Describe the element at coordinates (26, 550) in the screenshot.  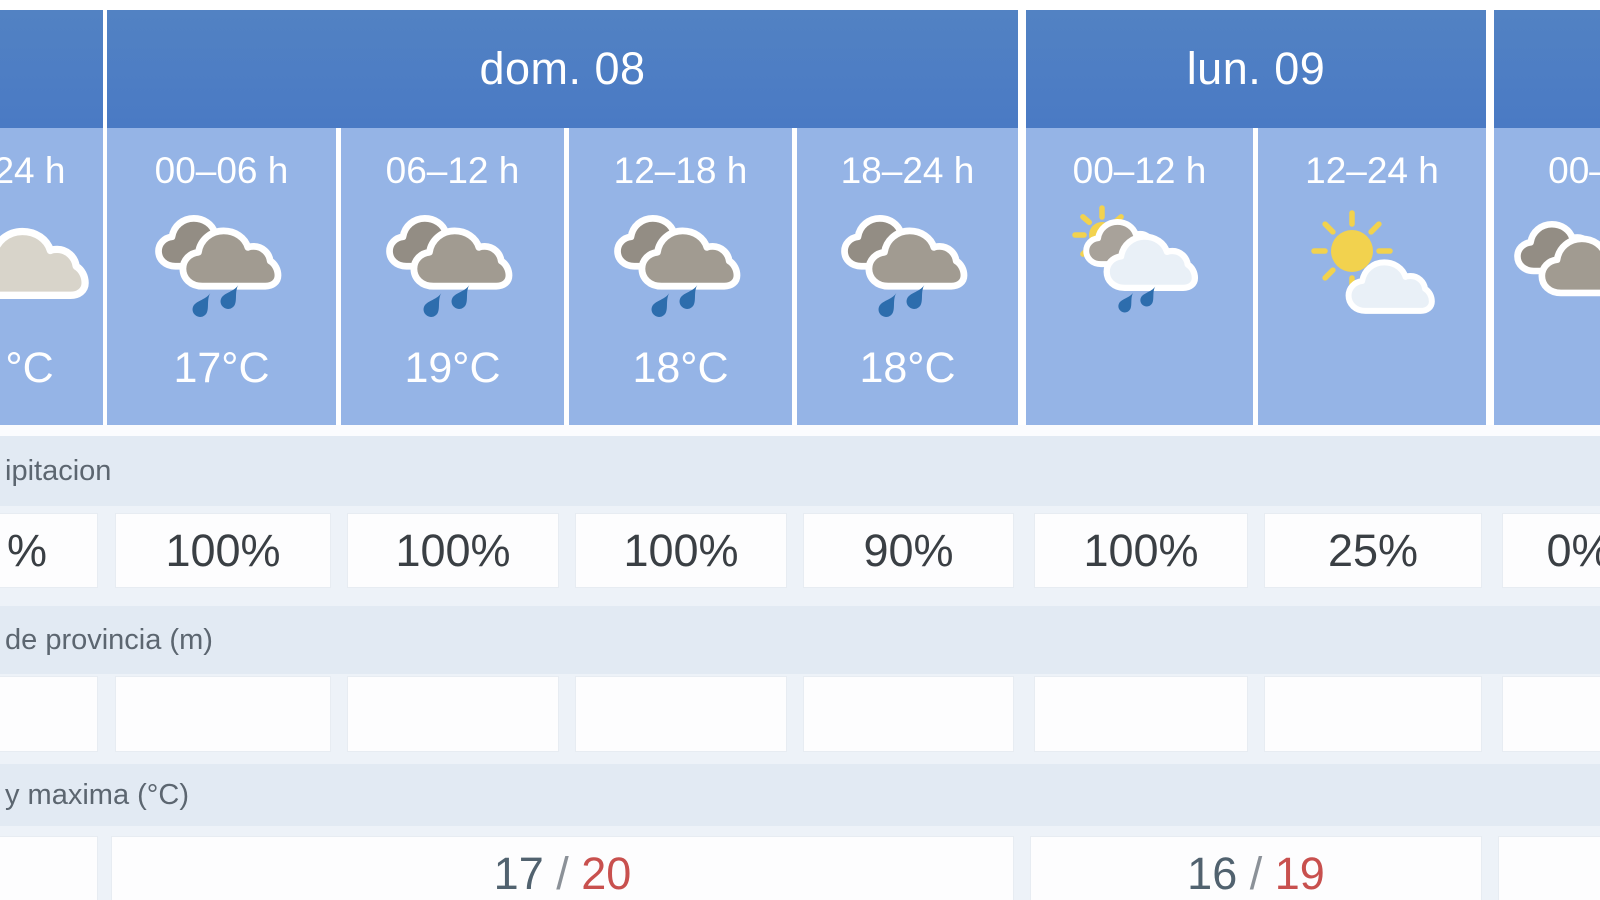
I see `precipitation-probability-value: %` at that location.